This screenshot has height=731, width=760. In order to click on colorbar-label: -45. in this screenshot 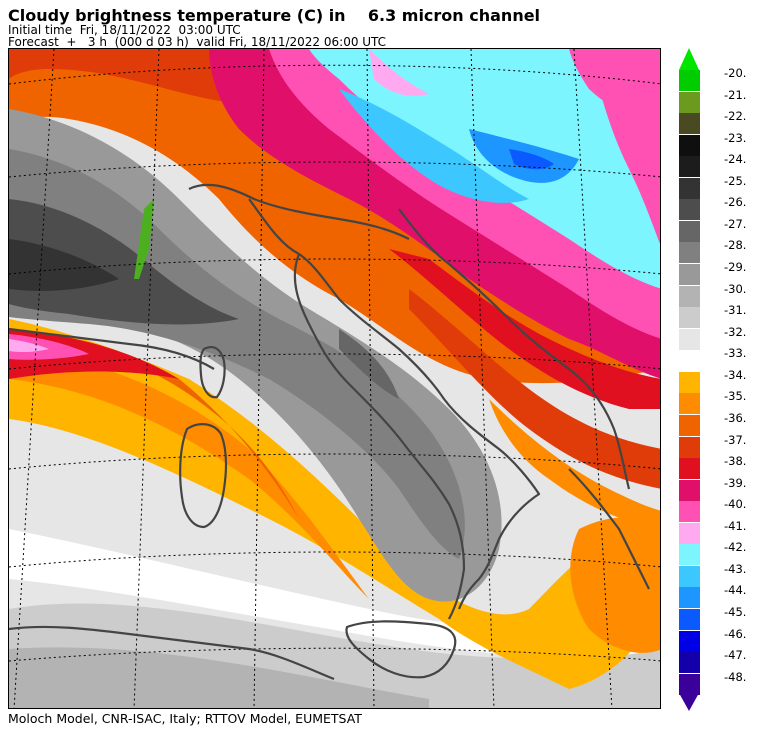, I will do `click(735, 612)`.